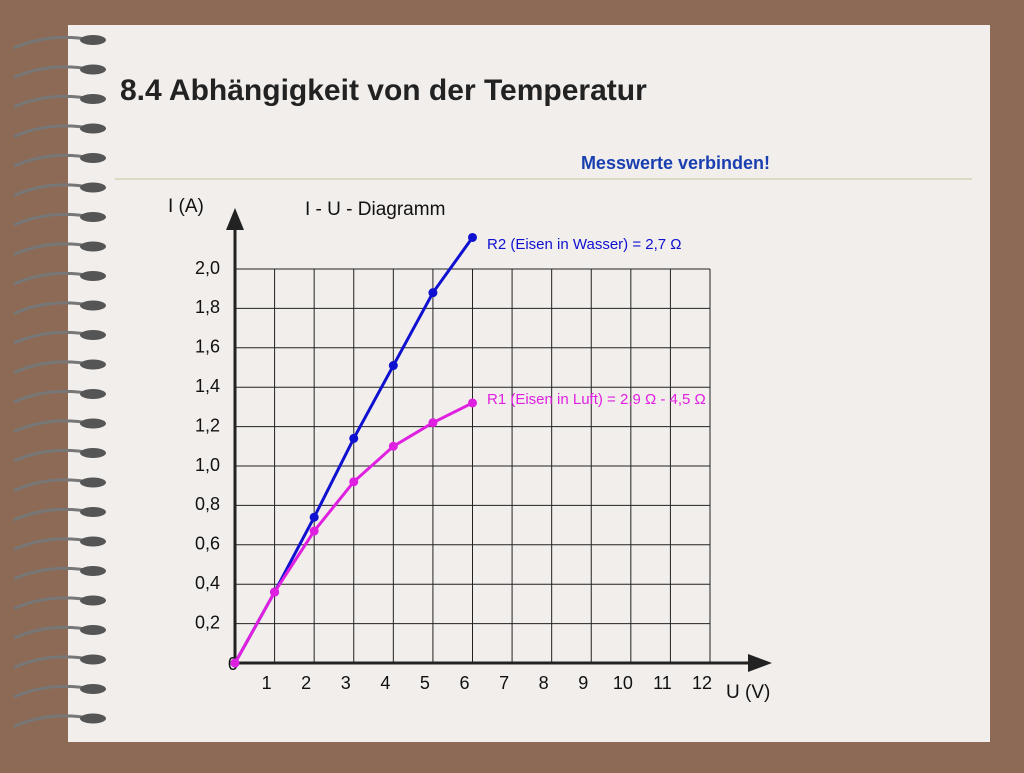  What do you see at coordinates (267, 683) in the screenshot?
I see `x-tick-label: 1` at bounding box center [267, 683].